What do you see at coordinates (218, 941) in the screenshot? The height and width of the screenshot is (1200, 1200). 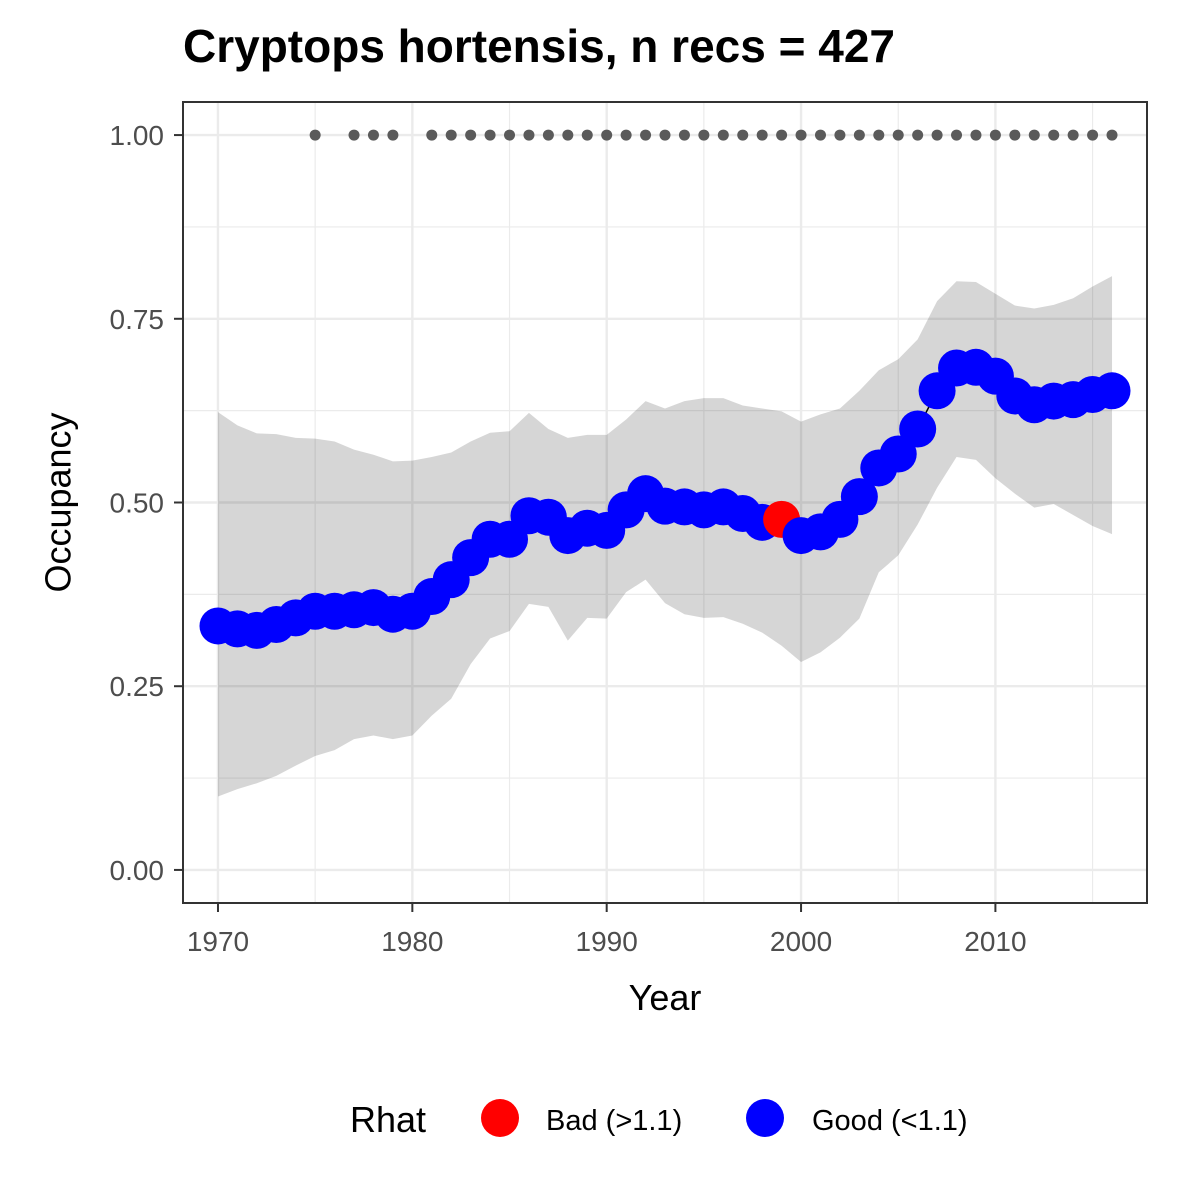 I see `x-tick-label: 1970` at bounding box center [218, 941].